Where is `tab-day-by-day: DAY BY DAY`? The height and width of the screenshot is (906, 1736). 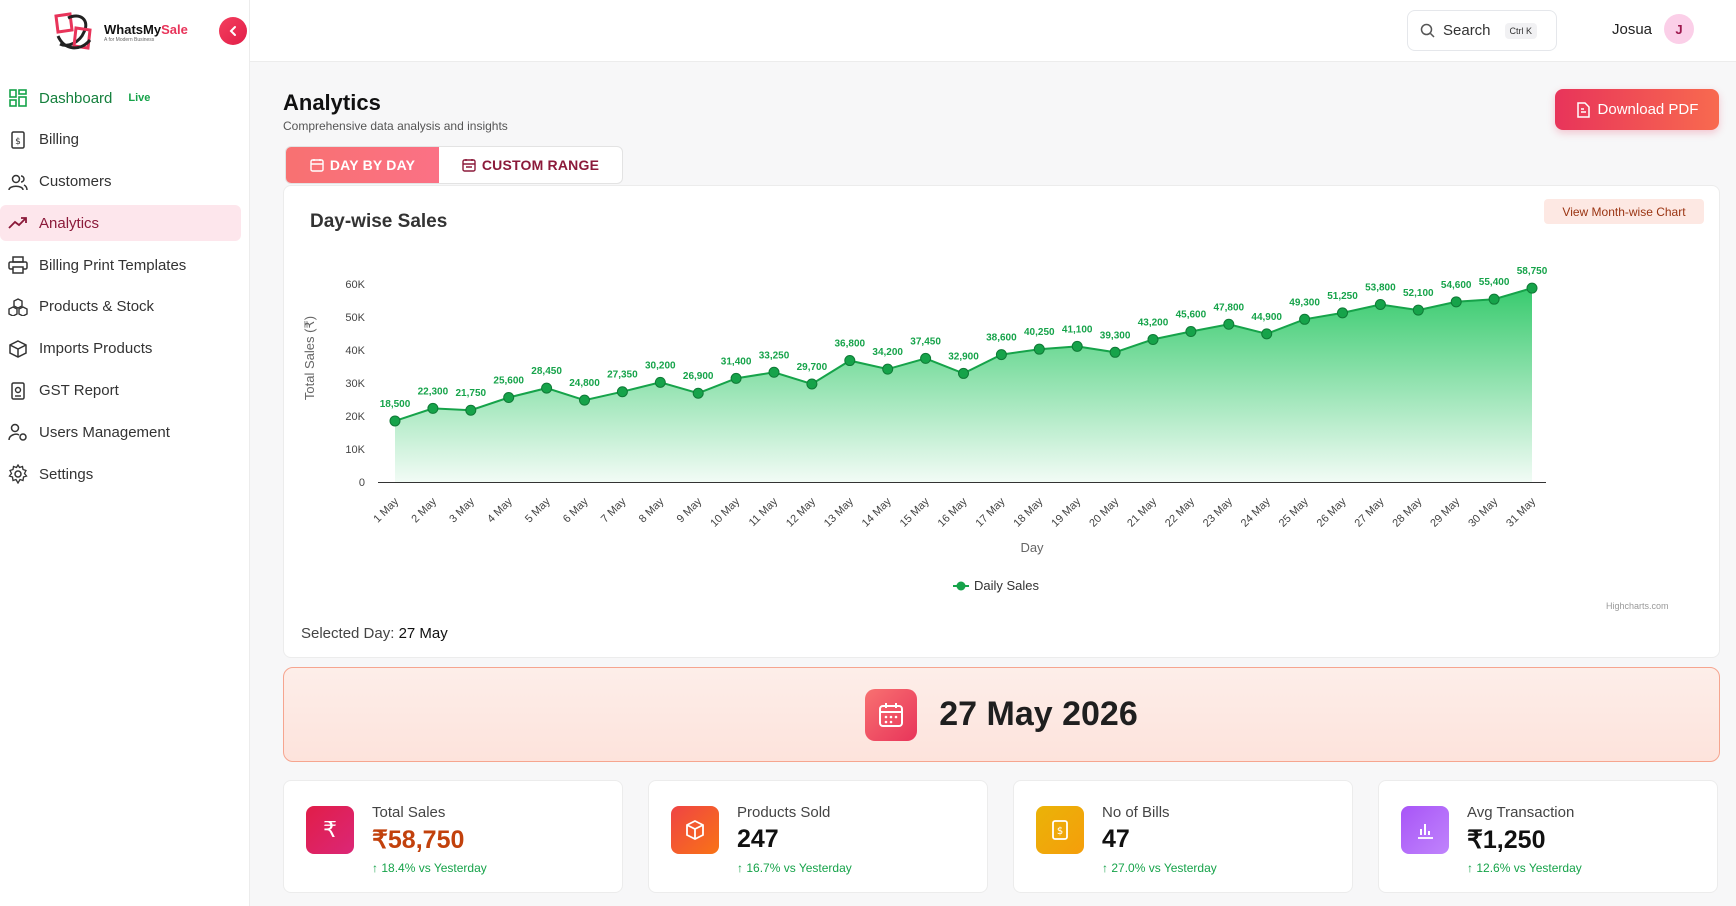 tab-day-by-day: DAY BY DAY is located at coordinates (362, 165).